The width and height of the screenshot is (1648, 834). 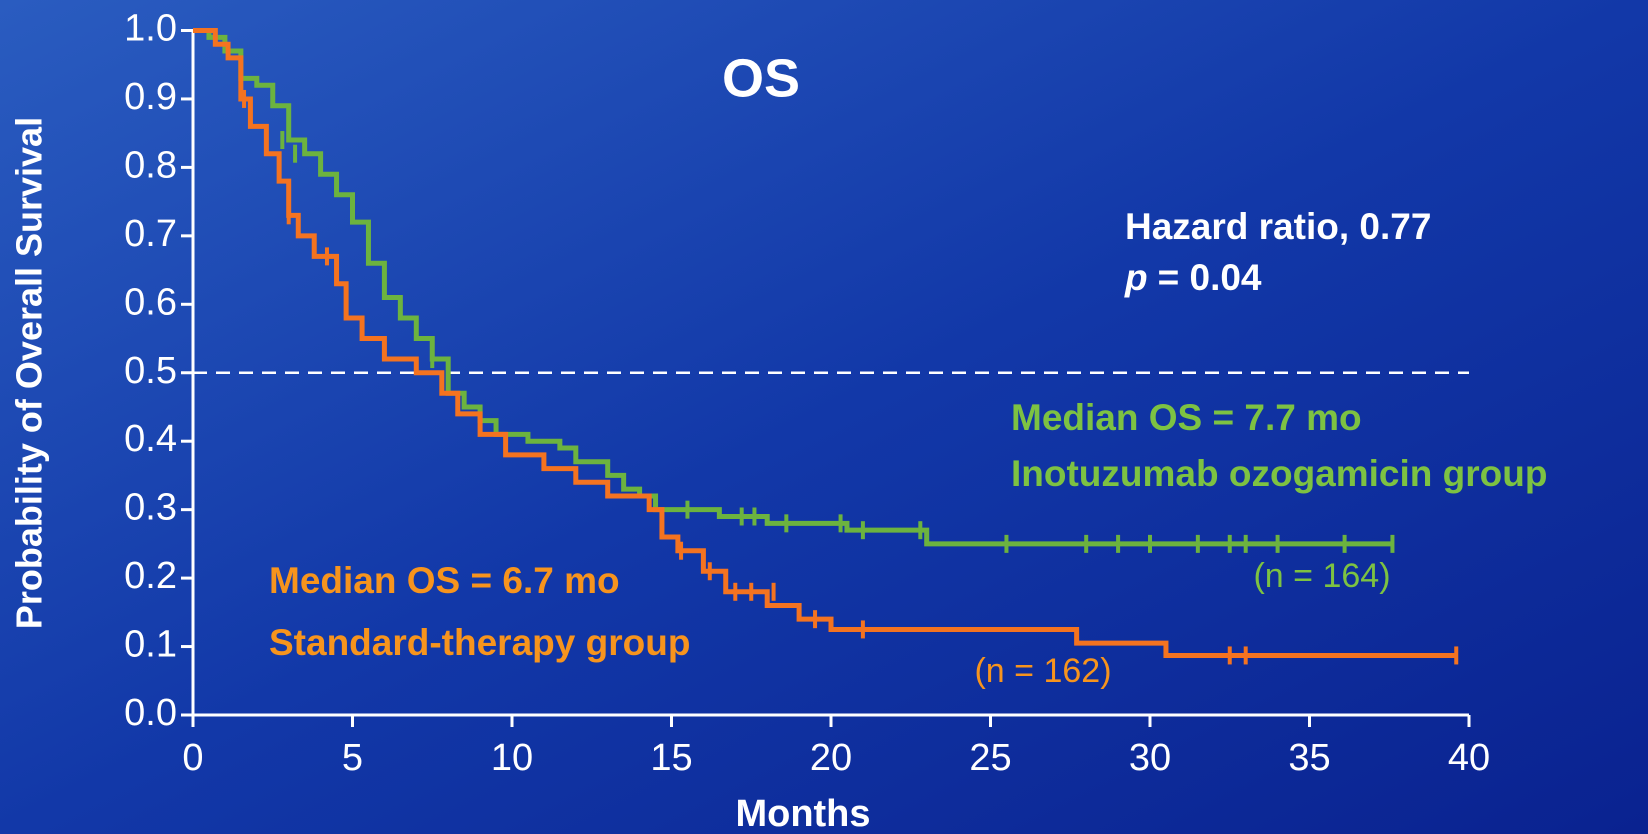 I want to click on x-axis-label: Months, so click(x=802, y=813).